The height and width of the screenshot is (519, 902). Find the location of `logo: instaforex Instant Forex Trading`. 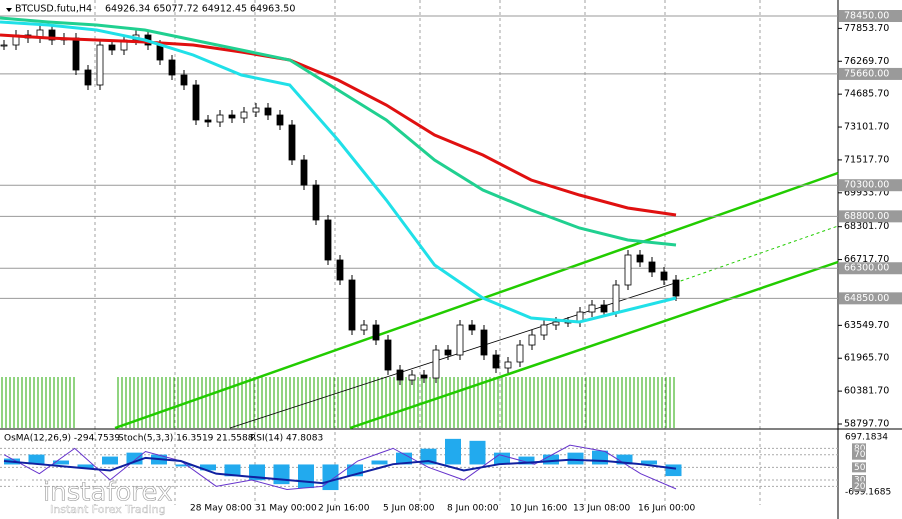

logo: instaforex Instant Forex Trading is located at coordinates (91, 496).